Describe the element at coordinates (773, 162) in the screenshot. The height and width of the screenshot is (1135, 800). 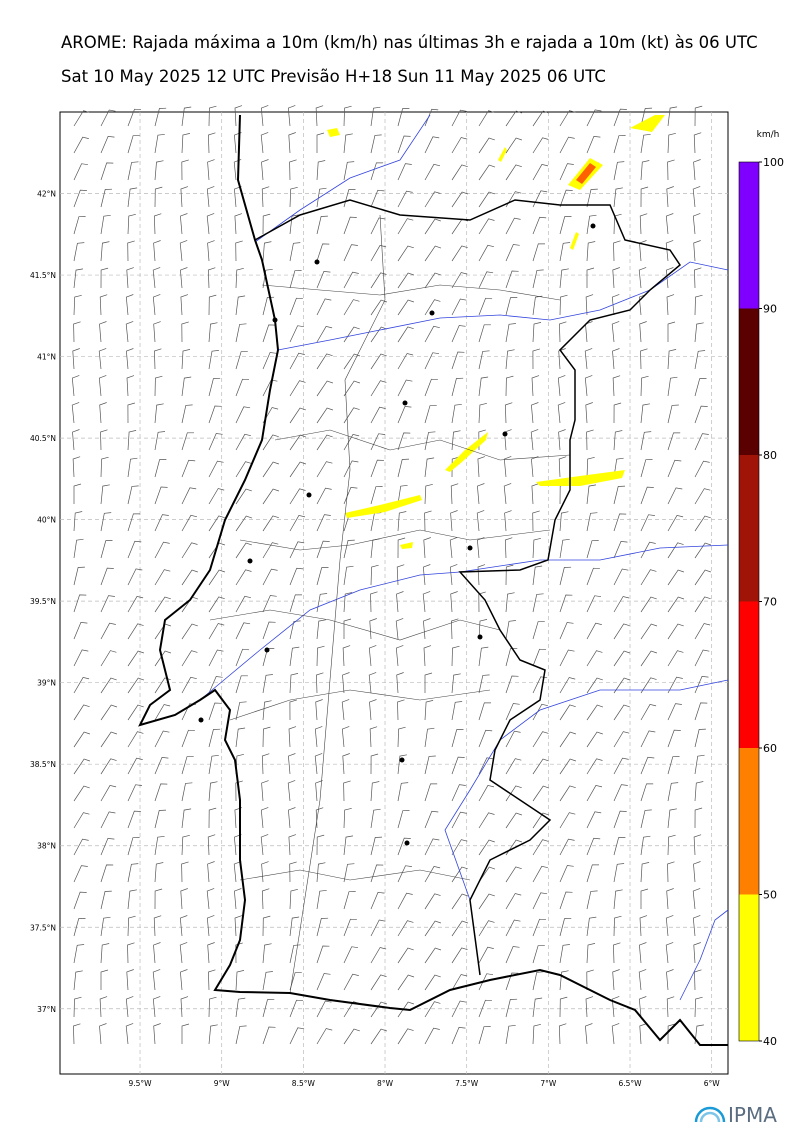
I see `colorbar-label: 100` at that location.